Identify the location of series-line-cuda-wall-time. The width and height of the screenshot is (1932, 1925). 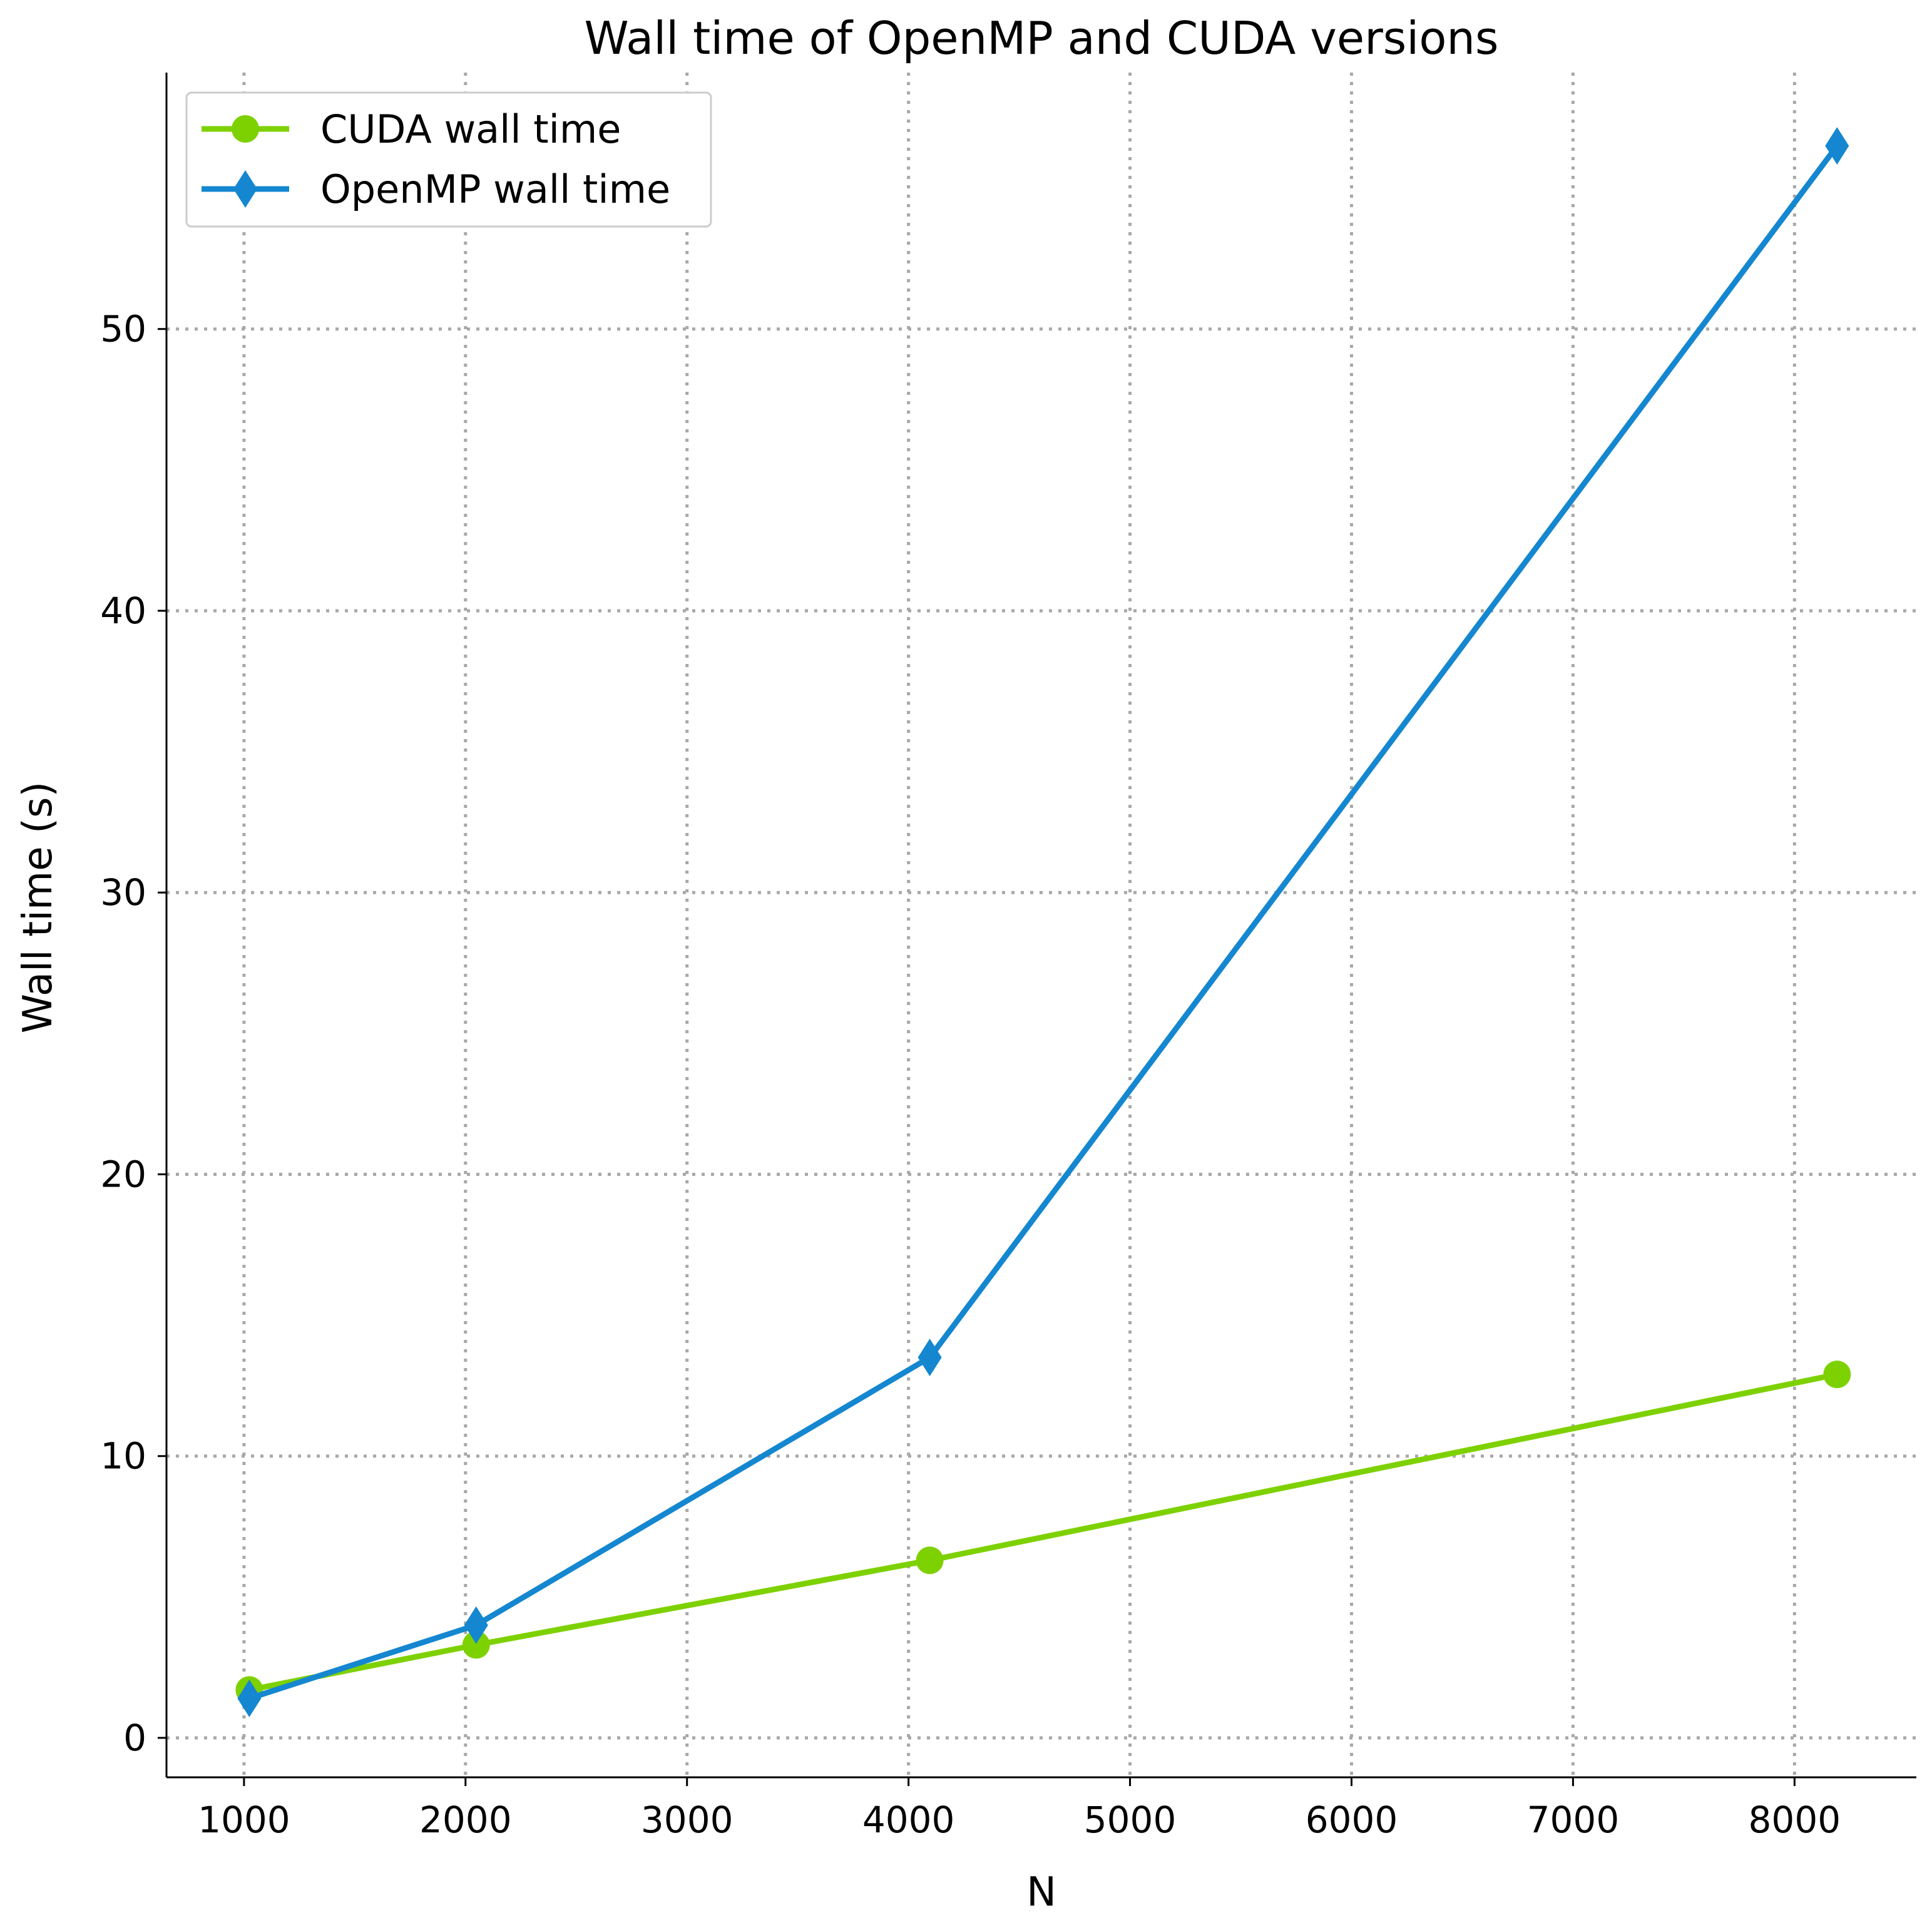
(1043, 1532).